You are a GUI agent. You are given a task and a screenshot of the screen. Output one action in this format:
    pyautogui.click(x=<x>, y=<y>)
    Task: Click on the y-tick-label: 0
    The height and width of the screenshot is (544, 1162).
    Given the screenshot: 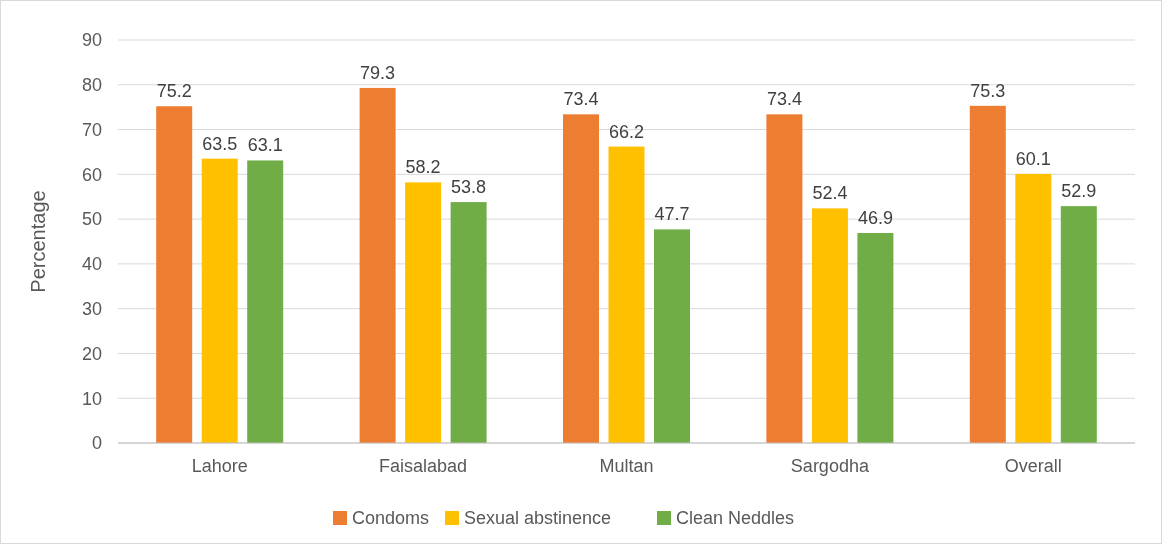 What is the action you would take?
    pyautogui.click(x=96, y=443)
    